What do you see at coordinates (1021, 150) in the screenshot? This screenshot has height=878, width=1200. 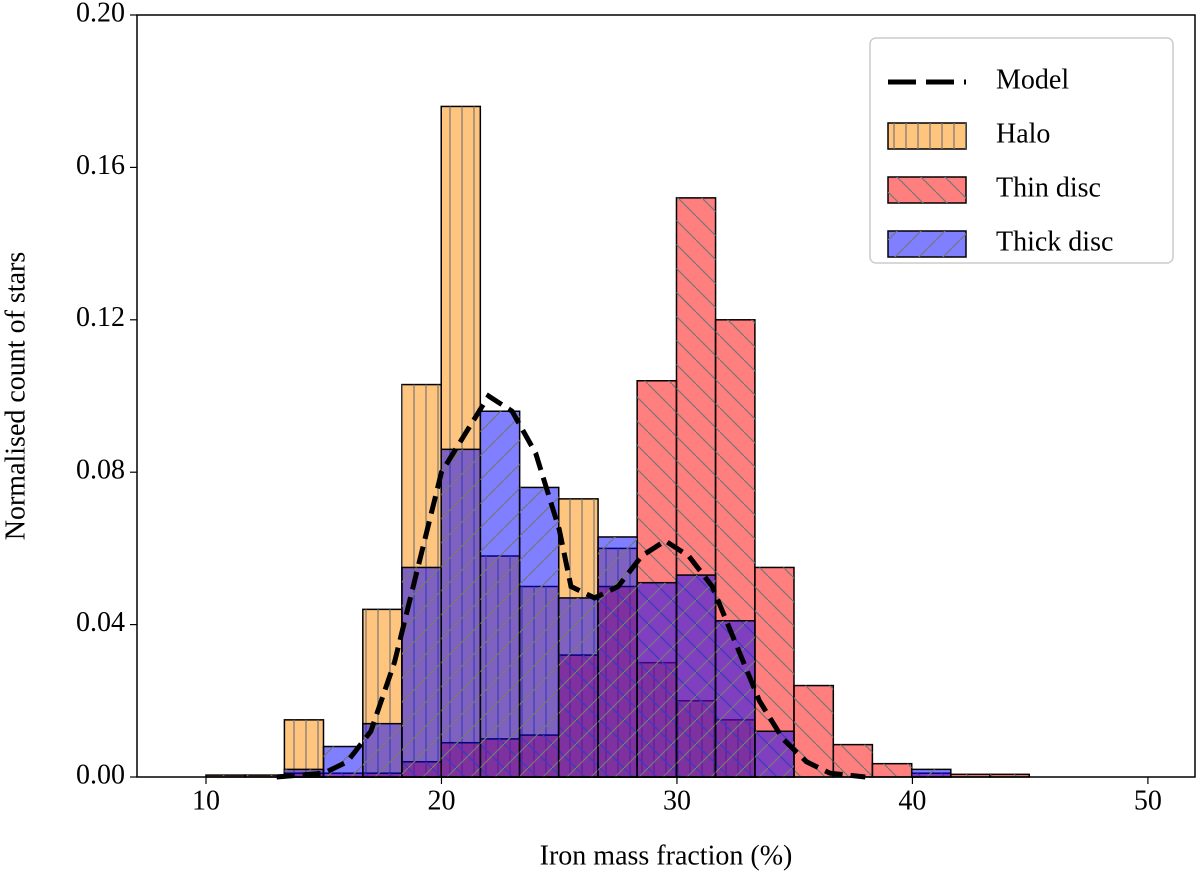 I see `legend-box` at bounding box center [1021, 150].